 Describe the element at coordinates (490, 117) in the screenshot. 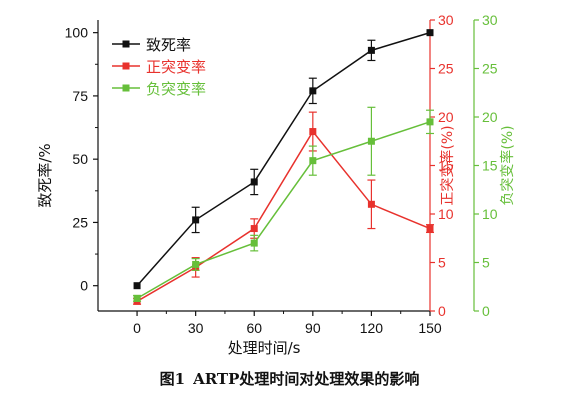

I see `right2-tick-label: 20` at that location.